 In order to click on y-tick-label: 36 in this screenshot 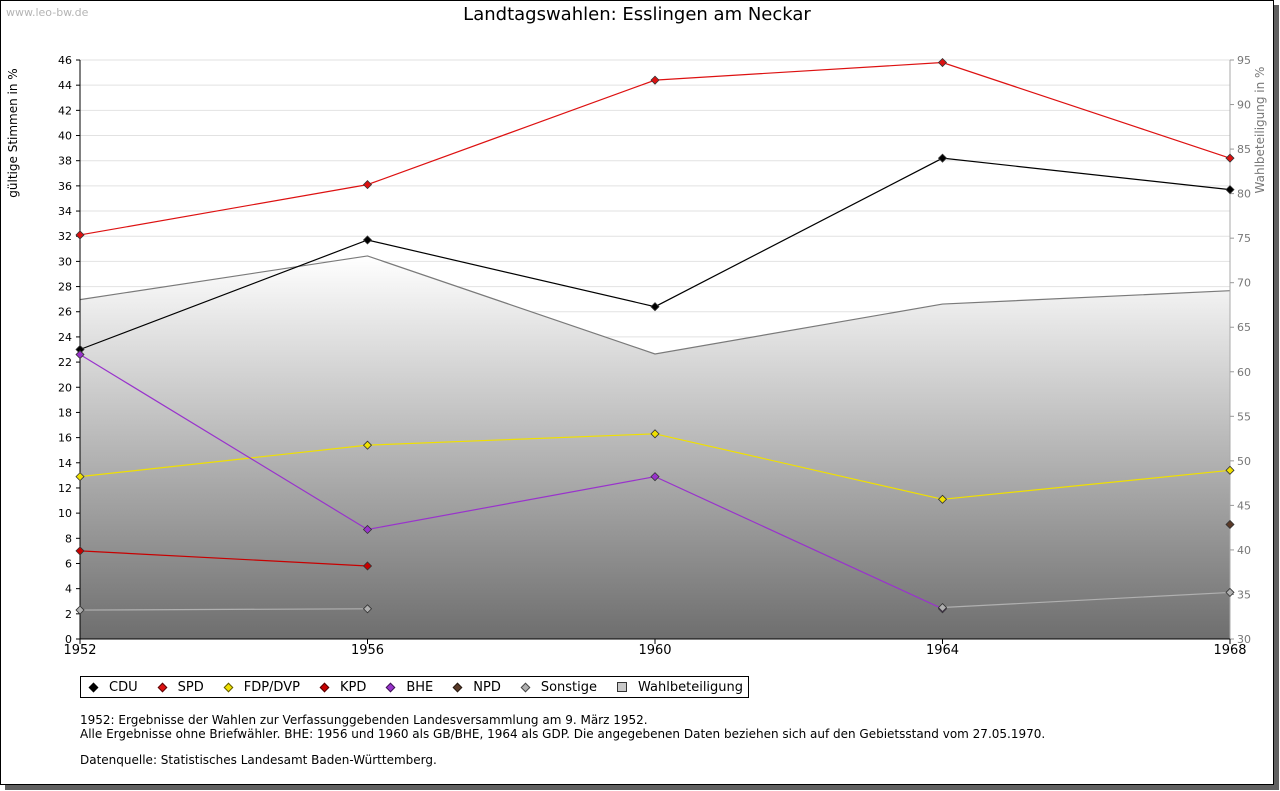, I will do `click(65, 186)`.